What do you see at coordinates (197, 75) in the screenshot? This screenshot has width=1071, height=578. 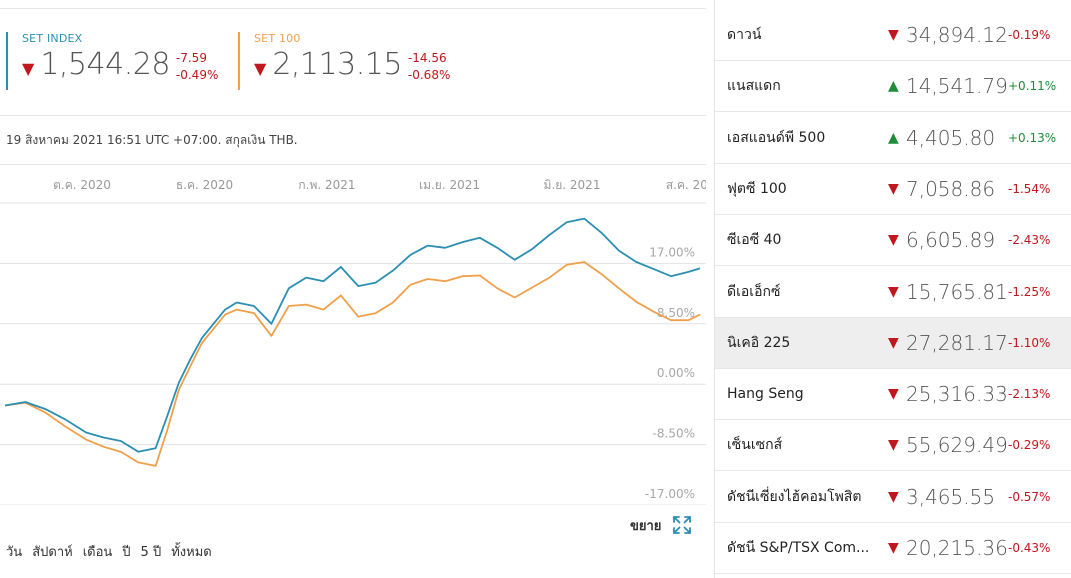 I see `quote-percent: -0.49%` at bounding box center [197, 75].